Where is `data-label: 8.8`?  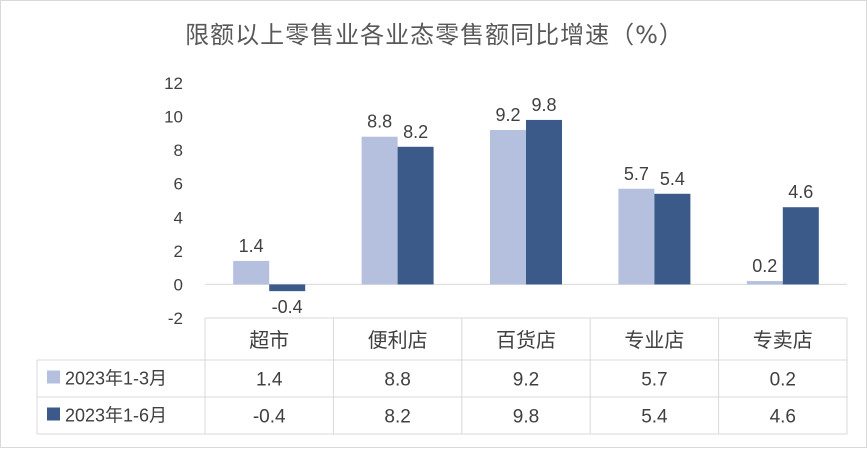 data-label: 8.8 is located at coordinates (379, 122).